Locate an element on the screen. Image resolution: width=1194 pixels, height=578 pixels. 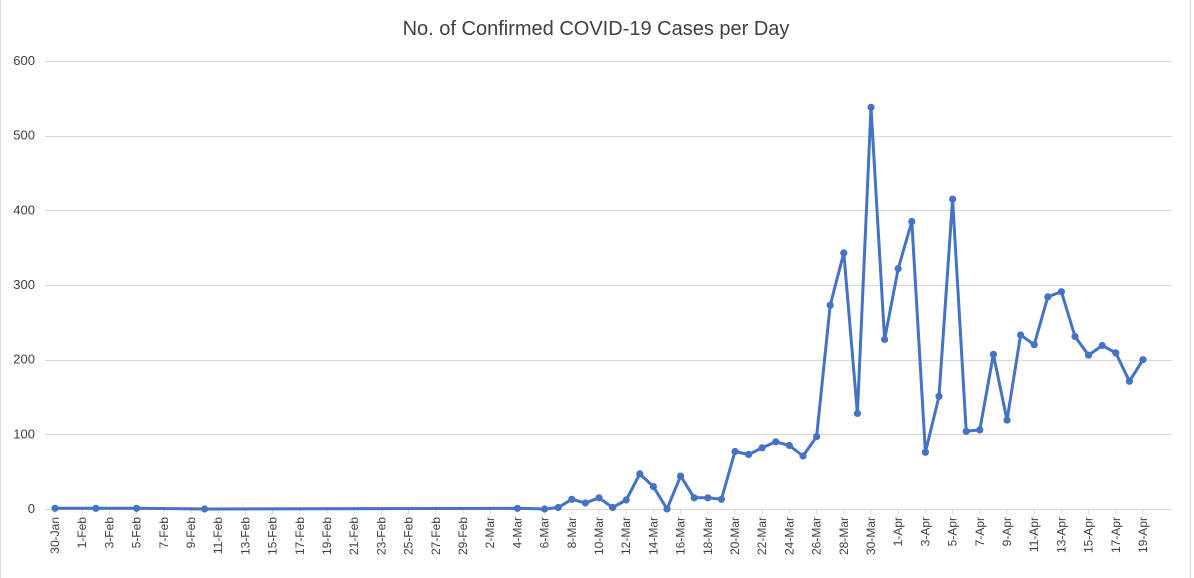
y-tick-label: 100 is located at coordinates (24, 433).